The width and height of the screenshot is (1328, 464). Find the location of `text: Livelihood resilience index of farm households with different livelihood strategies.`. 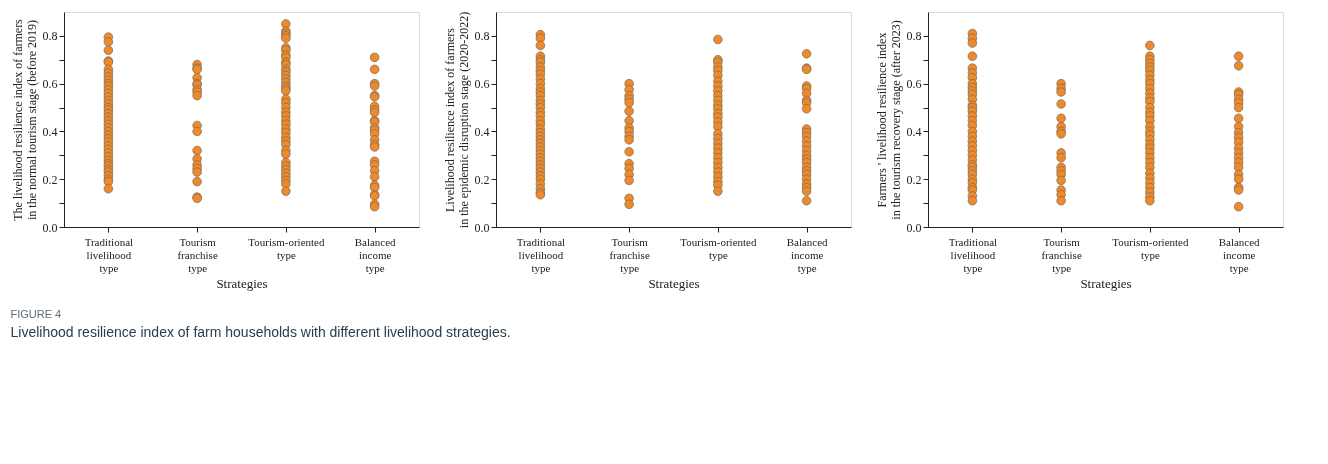

text: Livelihood resilience index of farm households with different livelihood strategies. is located at coordinates (260, 331).